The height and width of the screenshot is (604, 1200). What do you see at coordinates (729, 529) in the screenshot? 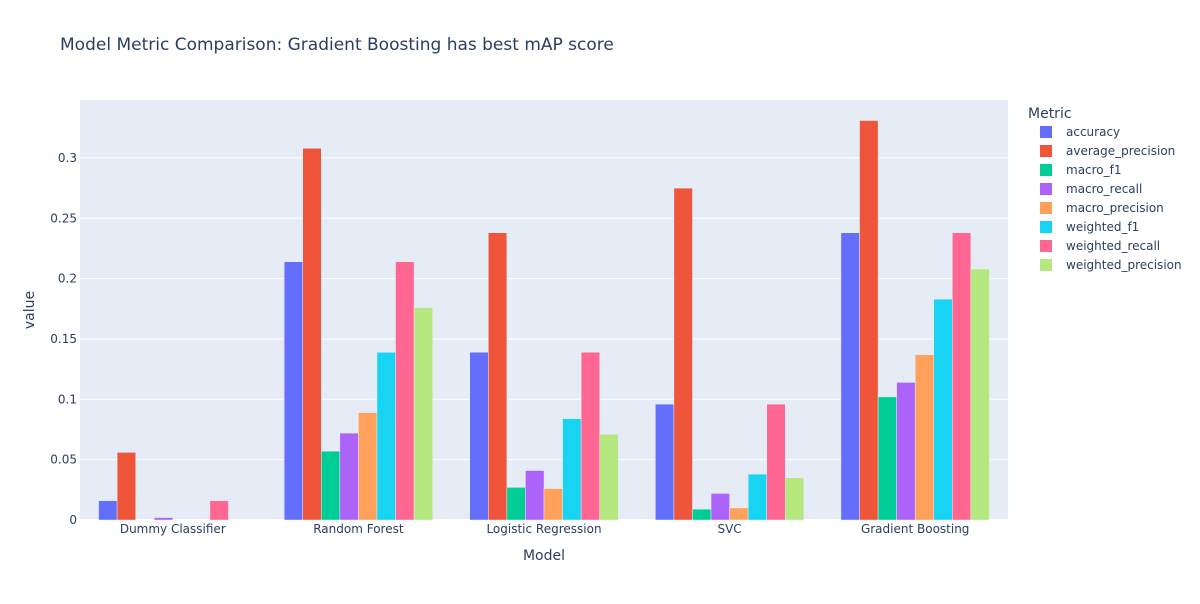
I see `x-tick-label: SVC` at bounding box center [729, 529].